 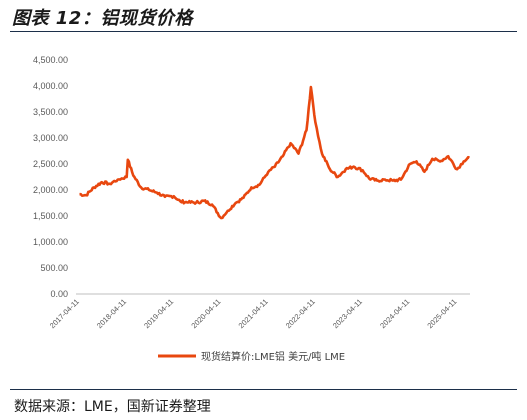 What do you see at coordinates (112, 407) in the screenshot?
I see `data-source-note: 数据来源：LME，国新证券整理` at bounding box center [112, 407].